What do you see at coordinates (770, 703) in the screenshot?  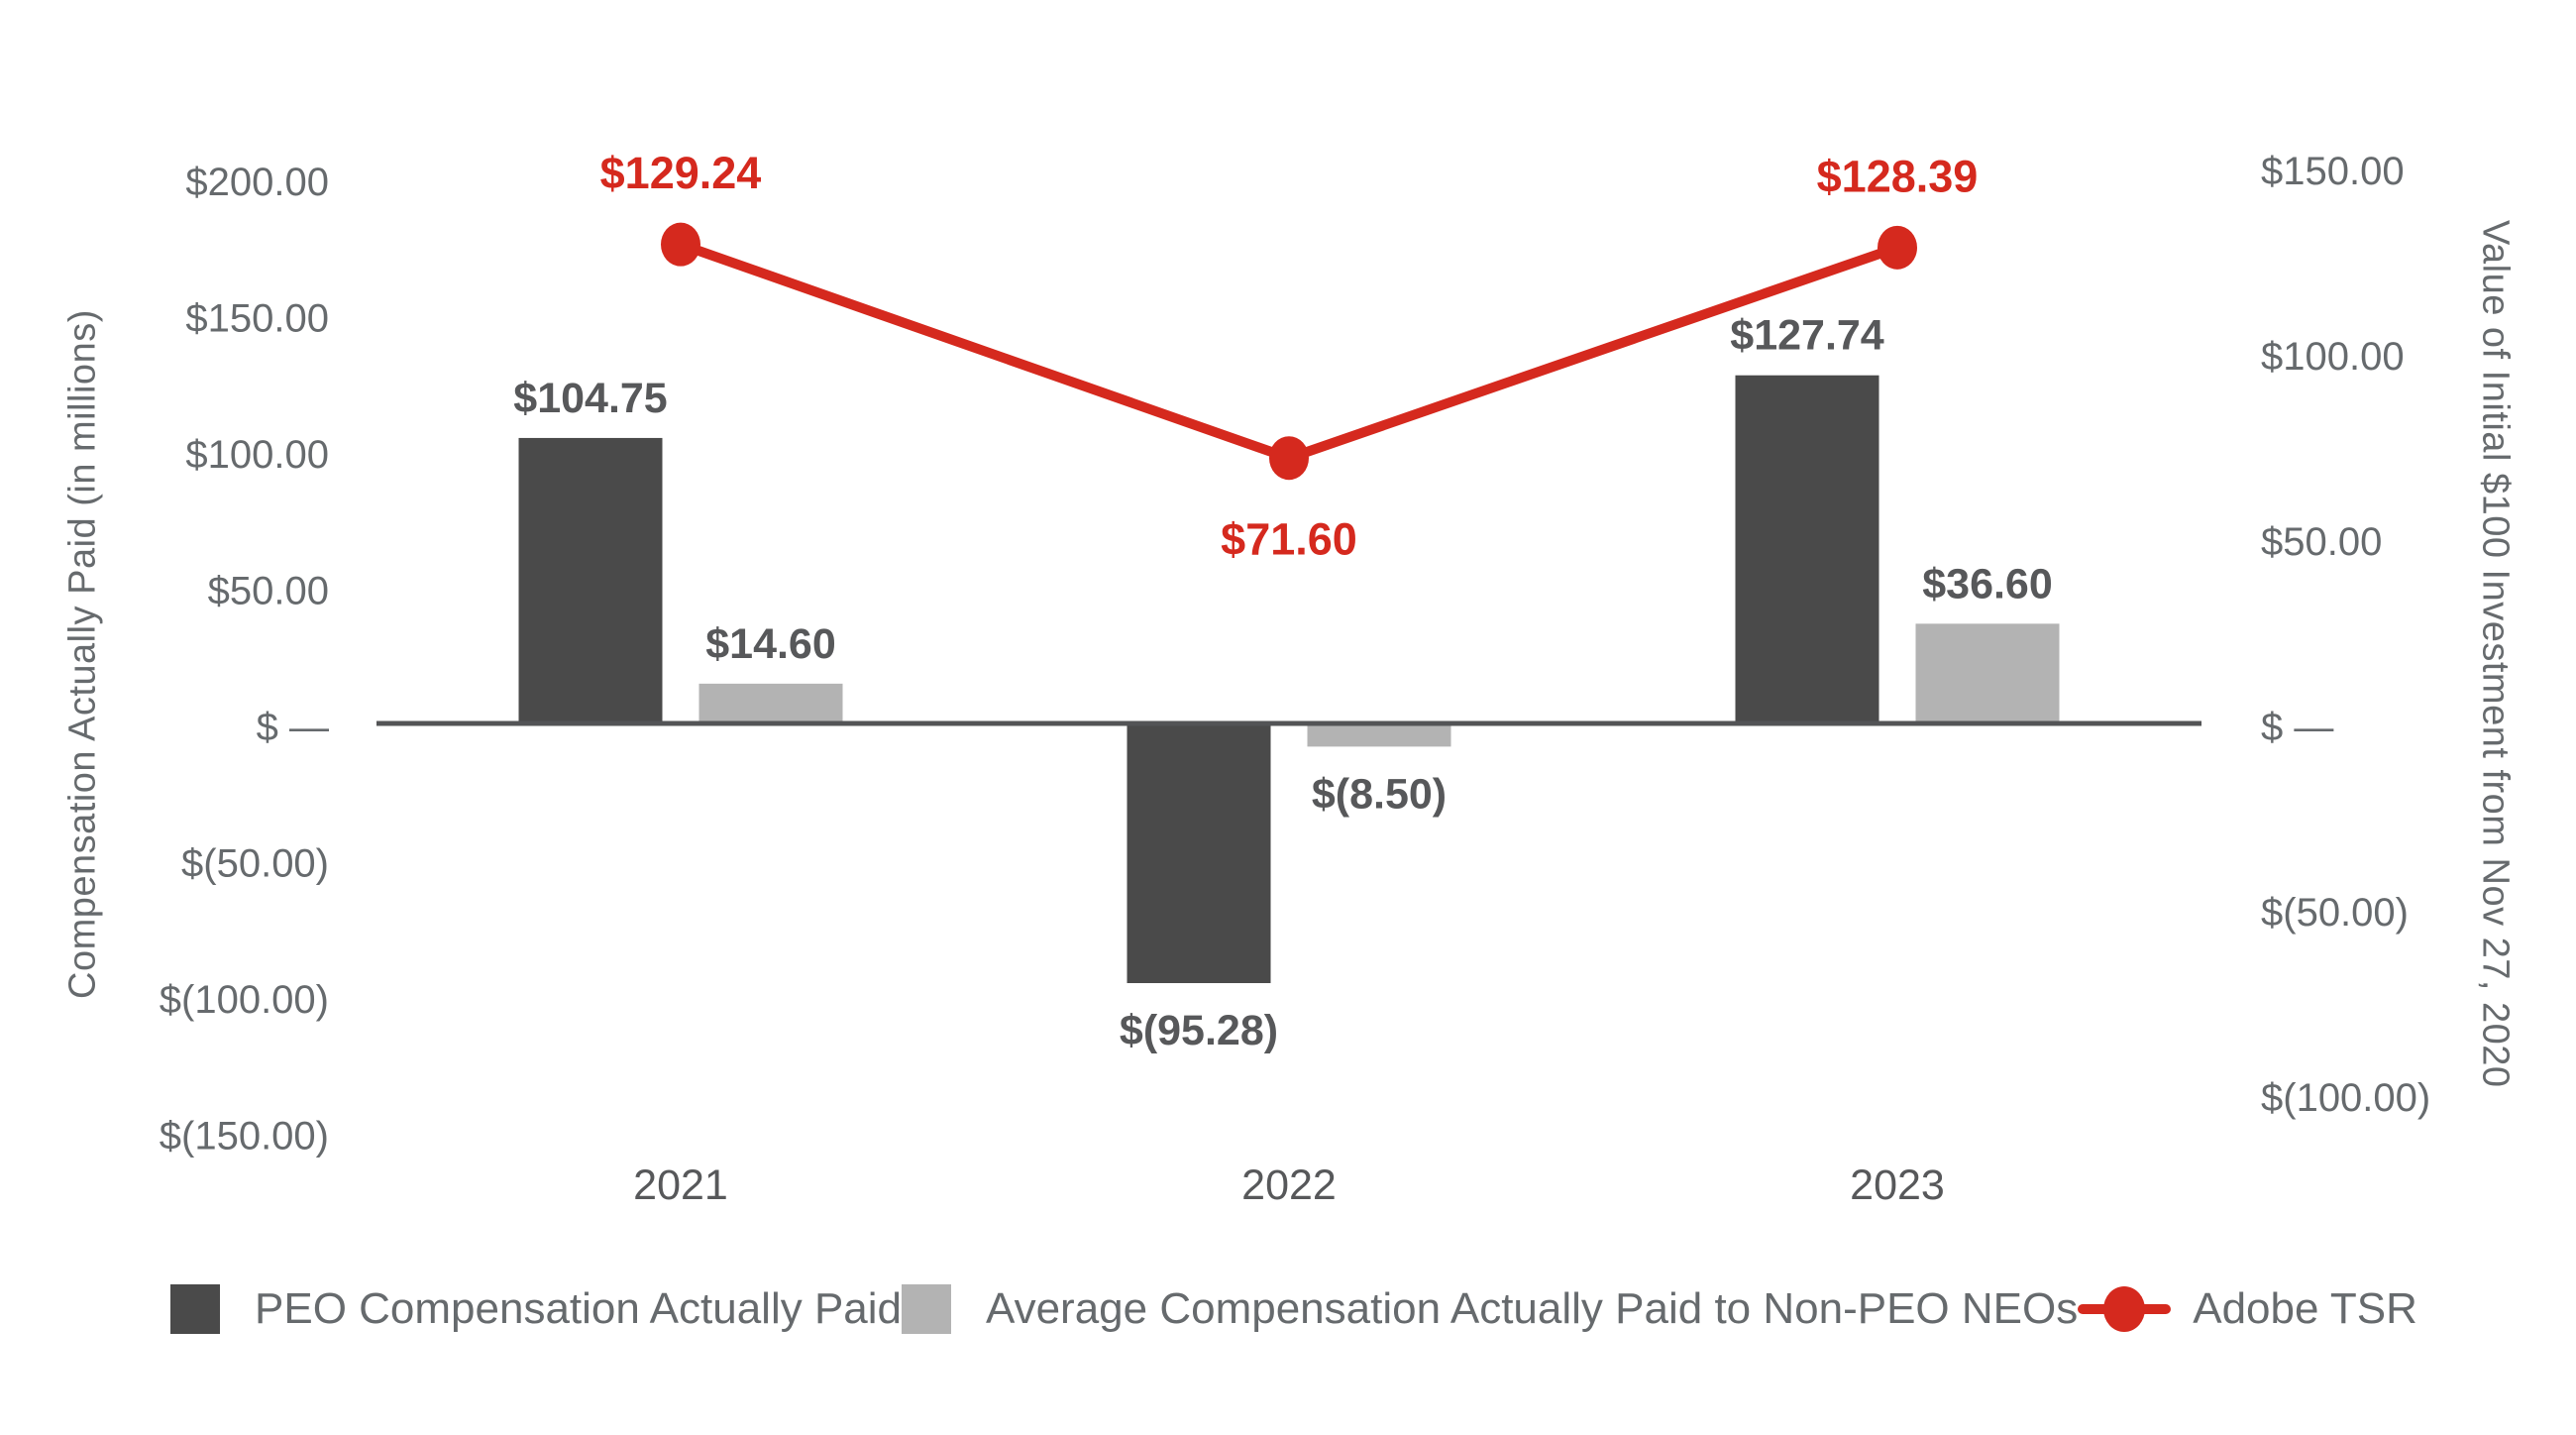 I see `bar-neo-2021` at bounding box center [770, 703].